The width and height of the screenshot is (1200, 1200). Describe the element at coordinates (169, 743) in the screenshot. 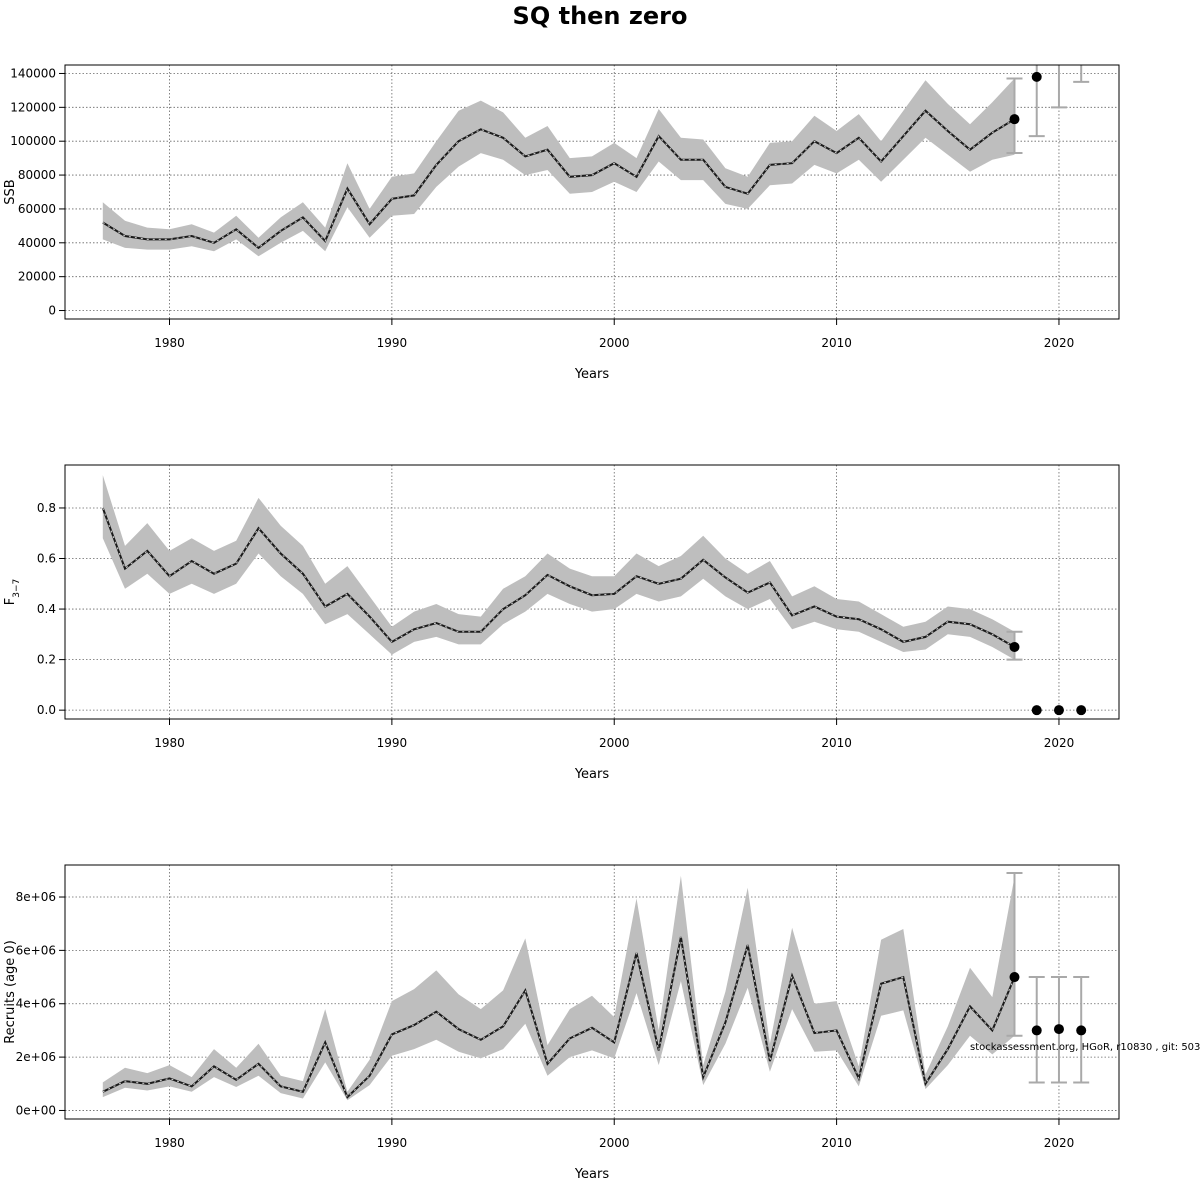

I see `fbar-x-tick-label-1980: 1980` at that location.